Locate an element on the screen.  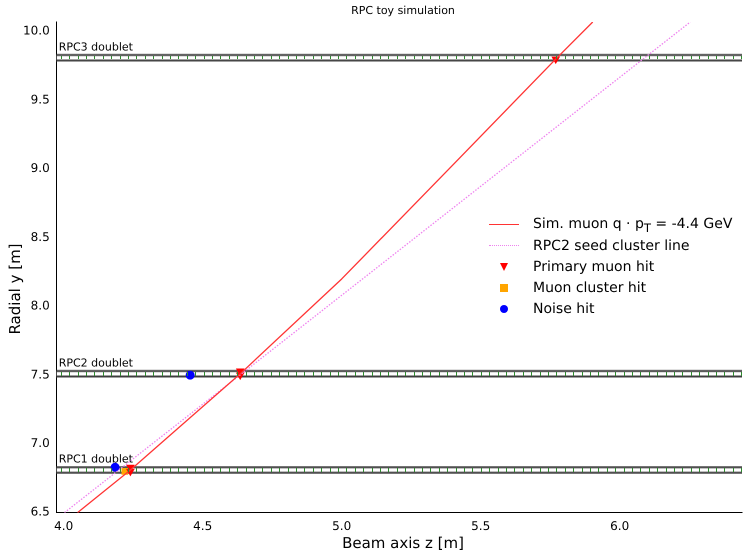
legend-label: Noise hit is located at coordinates (564, 309).